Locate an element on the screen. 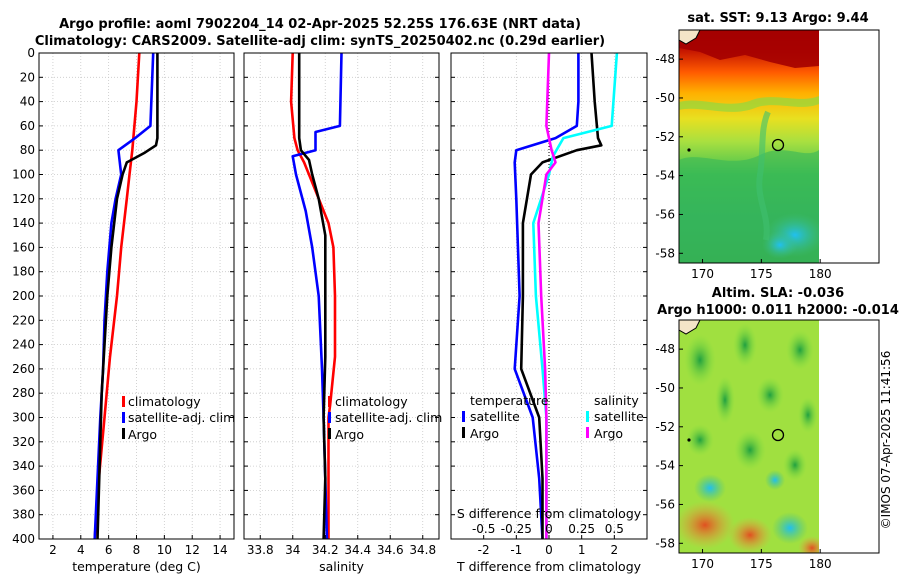  x-tick-label: 34.6 is located at coordinates (390, 550).